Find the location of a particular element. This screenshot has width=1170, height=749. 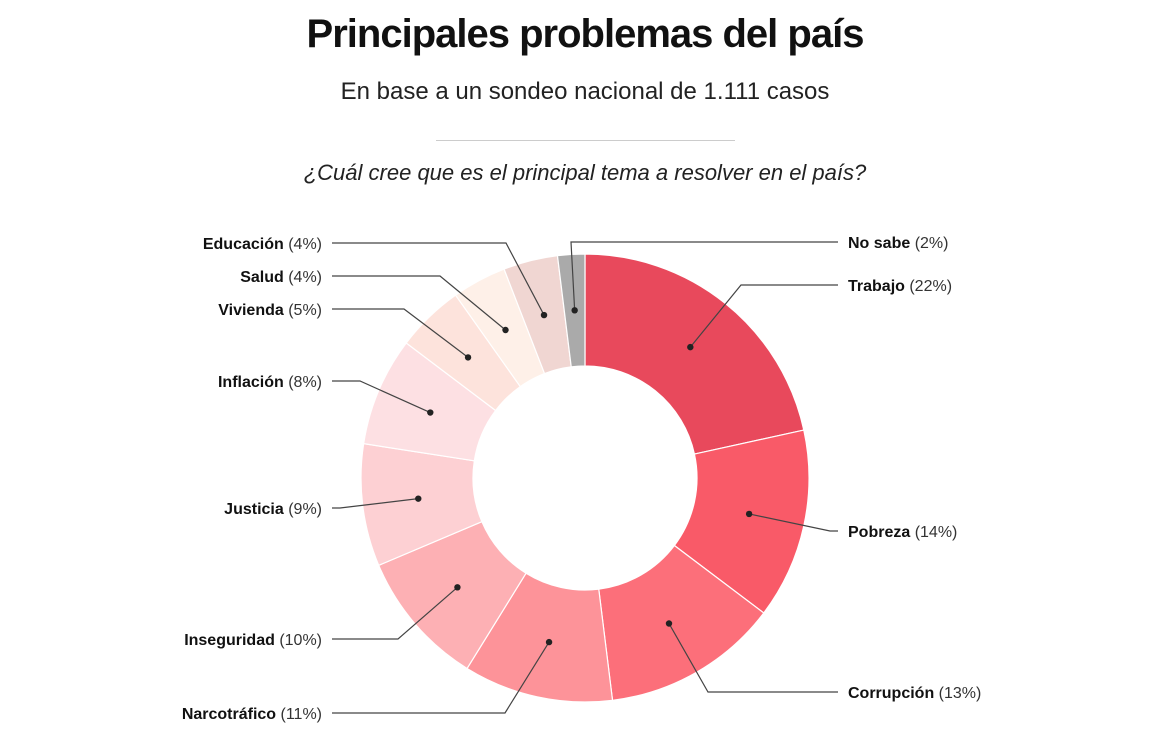

label-inflacion: Inflación (8%) is located at coordinates (270, 382).